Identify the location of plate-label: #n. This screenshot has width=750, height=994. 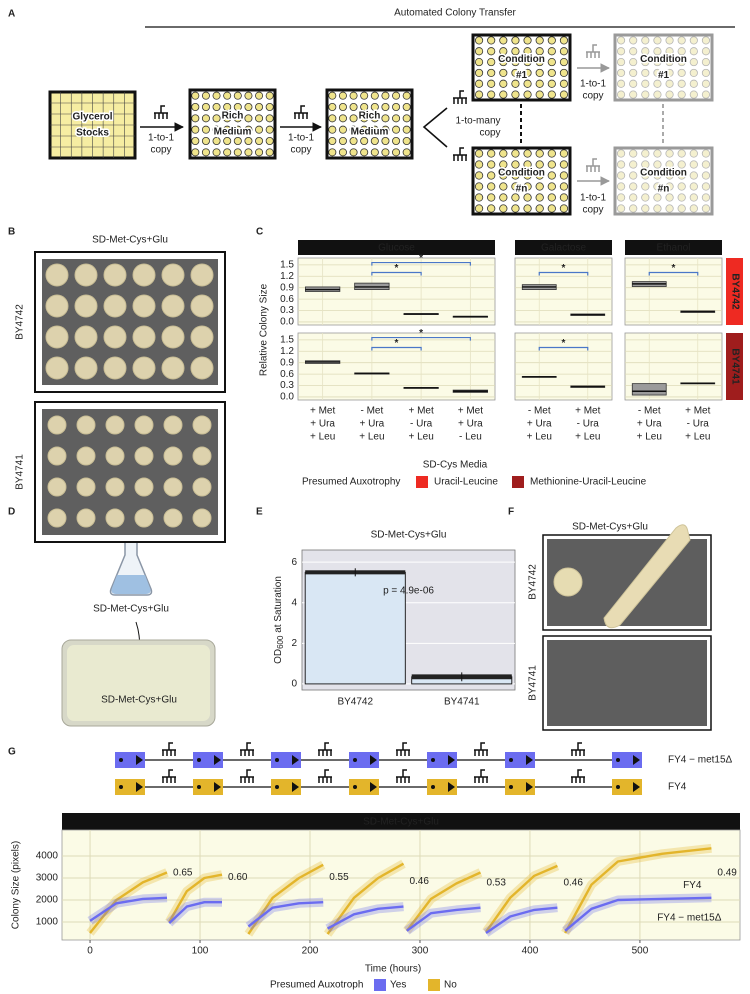
(522, 189).